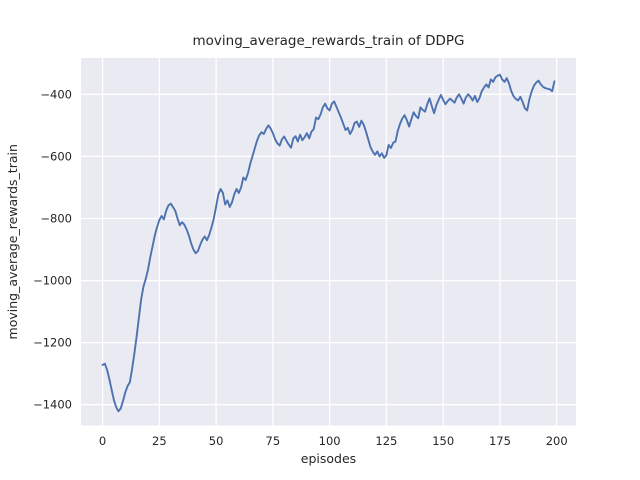 Image resolution: width=640 pixels, height=480 pixels. I want to click on x-tick-label-200: 200, so click(557, 441).